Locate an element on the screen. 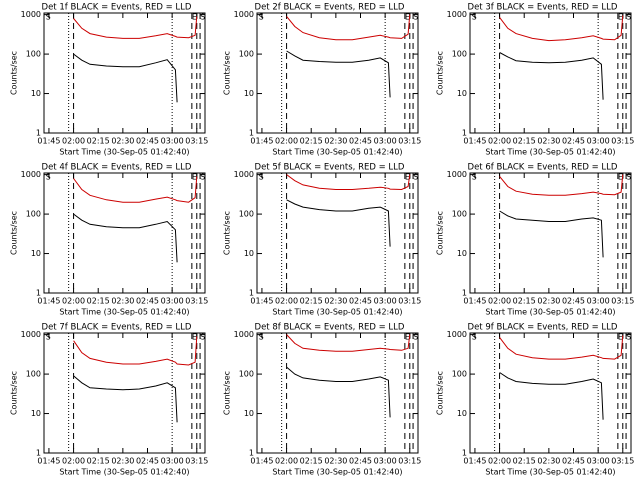  chart-title: Det 6f BLACK = Events, RED = LLD is located at coordinates (543, 168).